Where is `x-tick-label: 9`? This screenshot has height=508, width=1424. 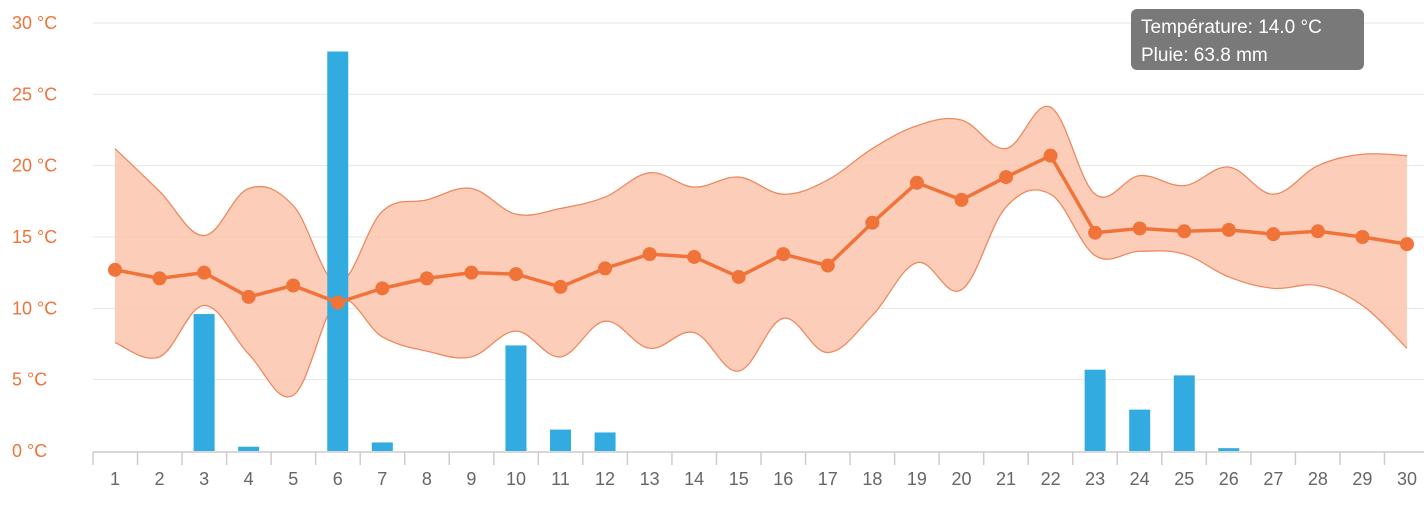 x-tick-label: 9 is located at coordinates (471, 479).